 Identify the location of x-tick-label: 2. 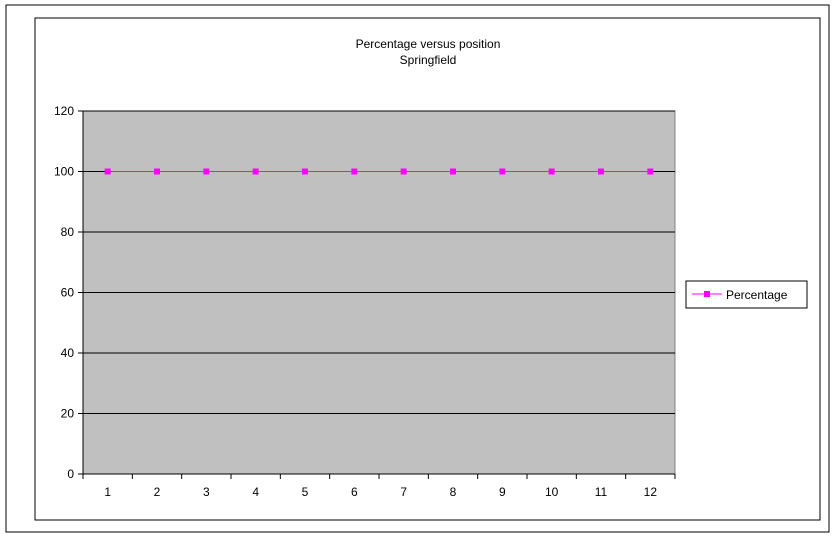
(157, 492).